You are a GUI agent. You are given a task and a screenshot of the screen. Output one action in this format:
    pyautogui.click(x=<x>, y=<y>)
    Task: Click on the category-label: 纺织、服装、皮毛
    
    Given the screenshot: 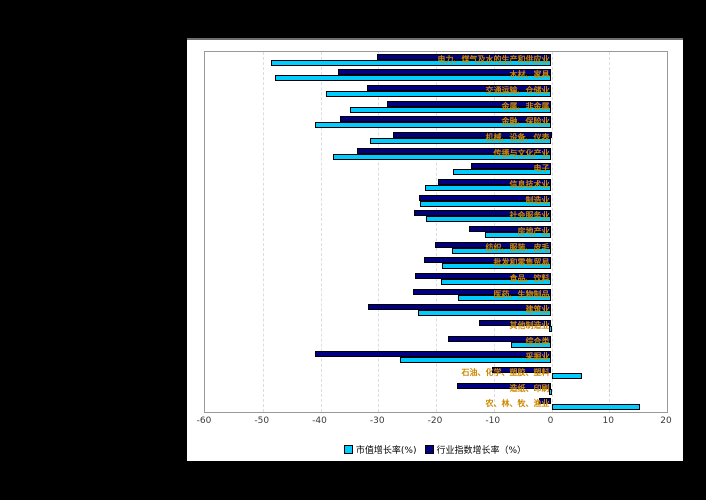 What is the action you would take?
    pyautogui.click(x=517, y=247)
    